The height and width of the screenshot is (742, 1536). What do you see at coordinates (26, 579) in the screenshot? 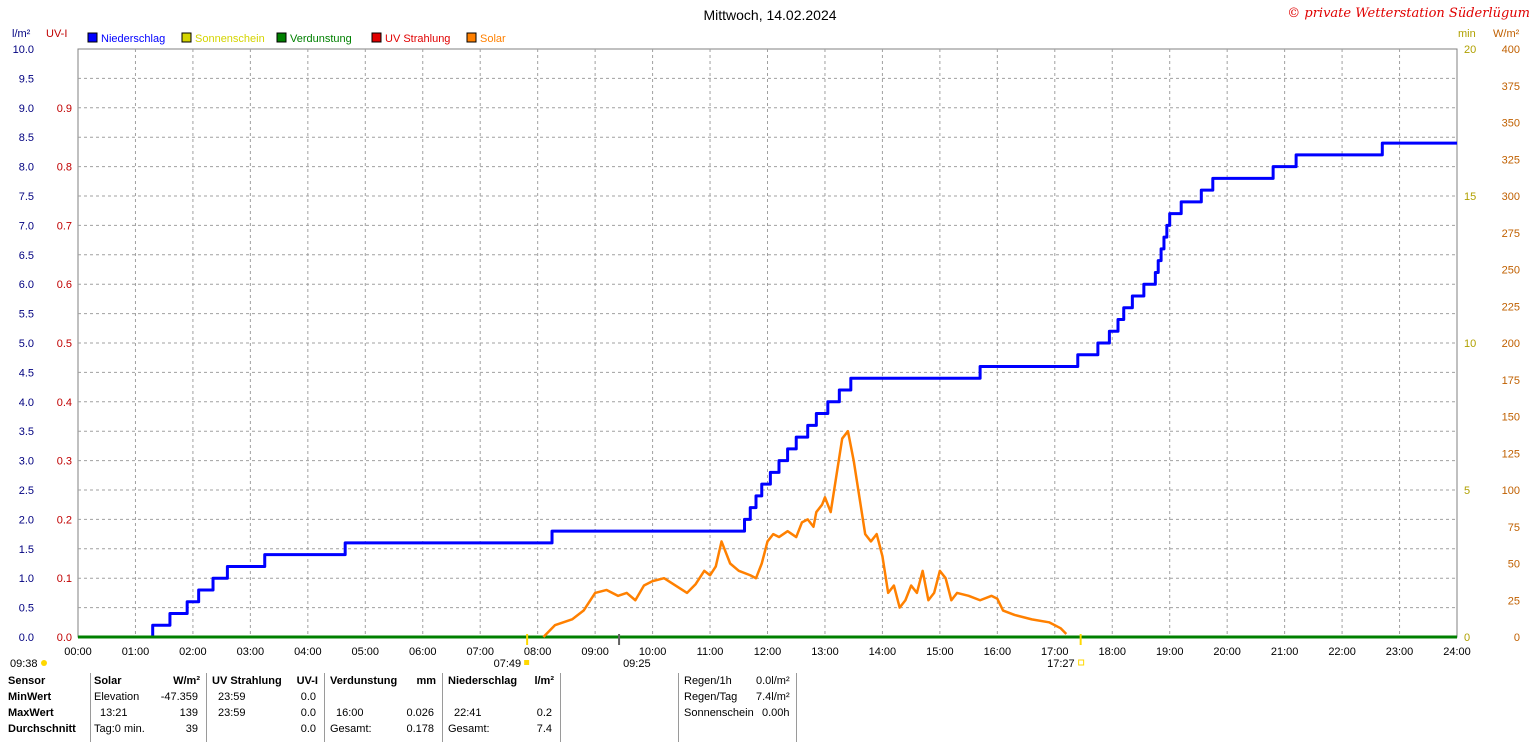
I see `rain-tick-label: 1.0` at bounding box center [26, 579].